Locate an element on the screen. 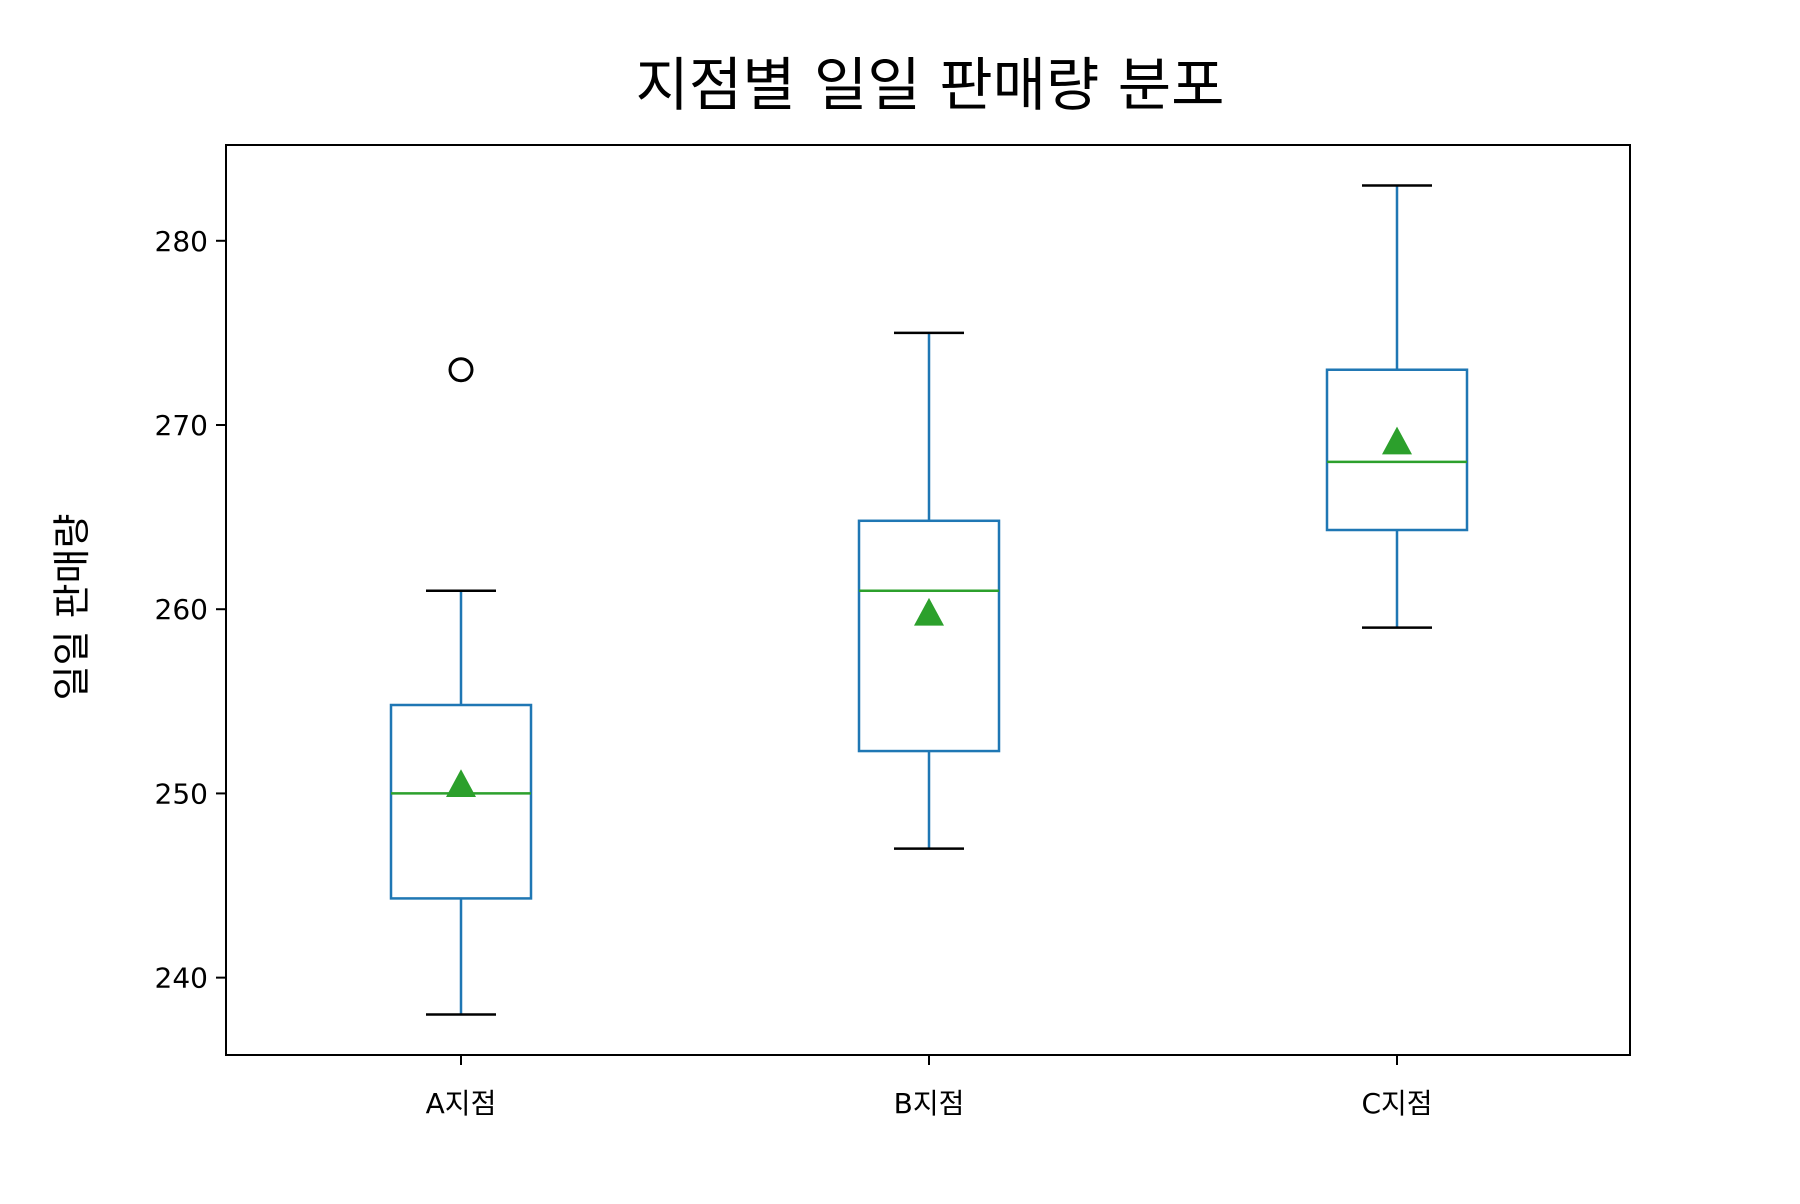 This screenshot has width=1800, height=1204. outlier-point is located at coordinates (461, 370).